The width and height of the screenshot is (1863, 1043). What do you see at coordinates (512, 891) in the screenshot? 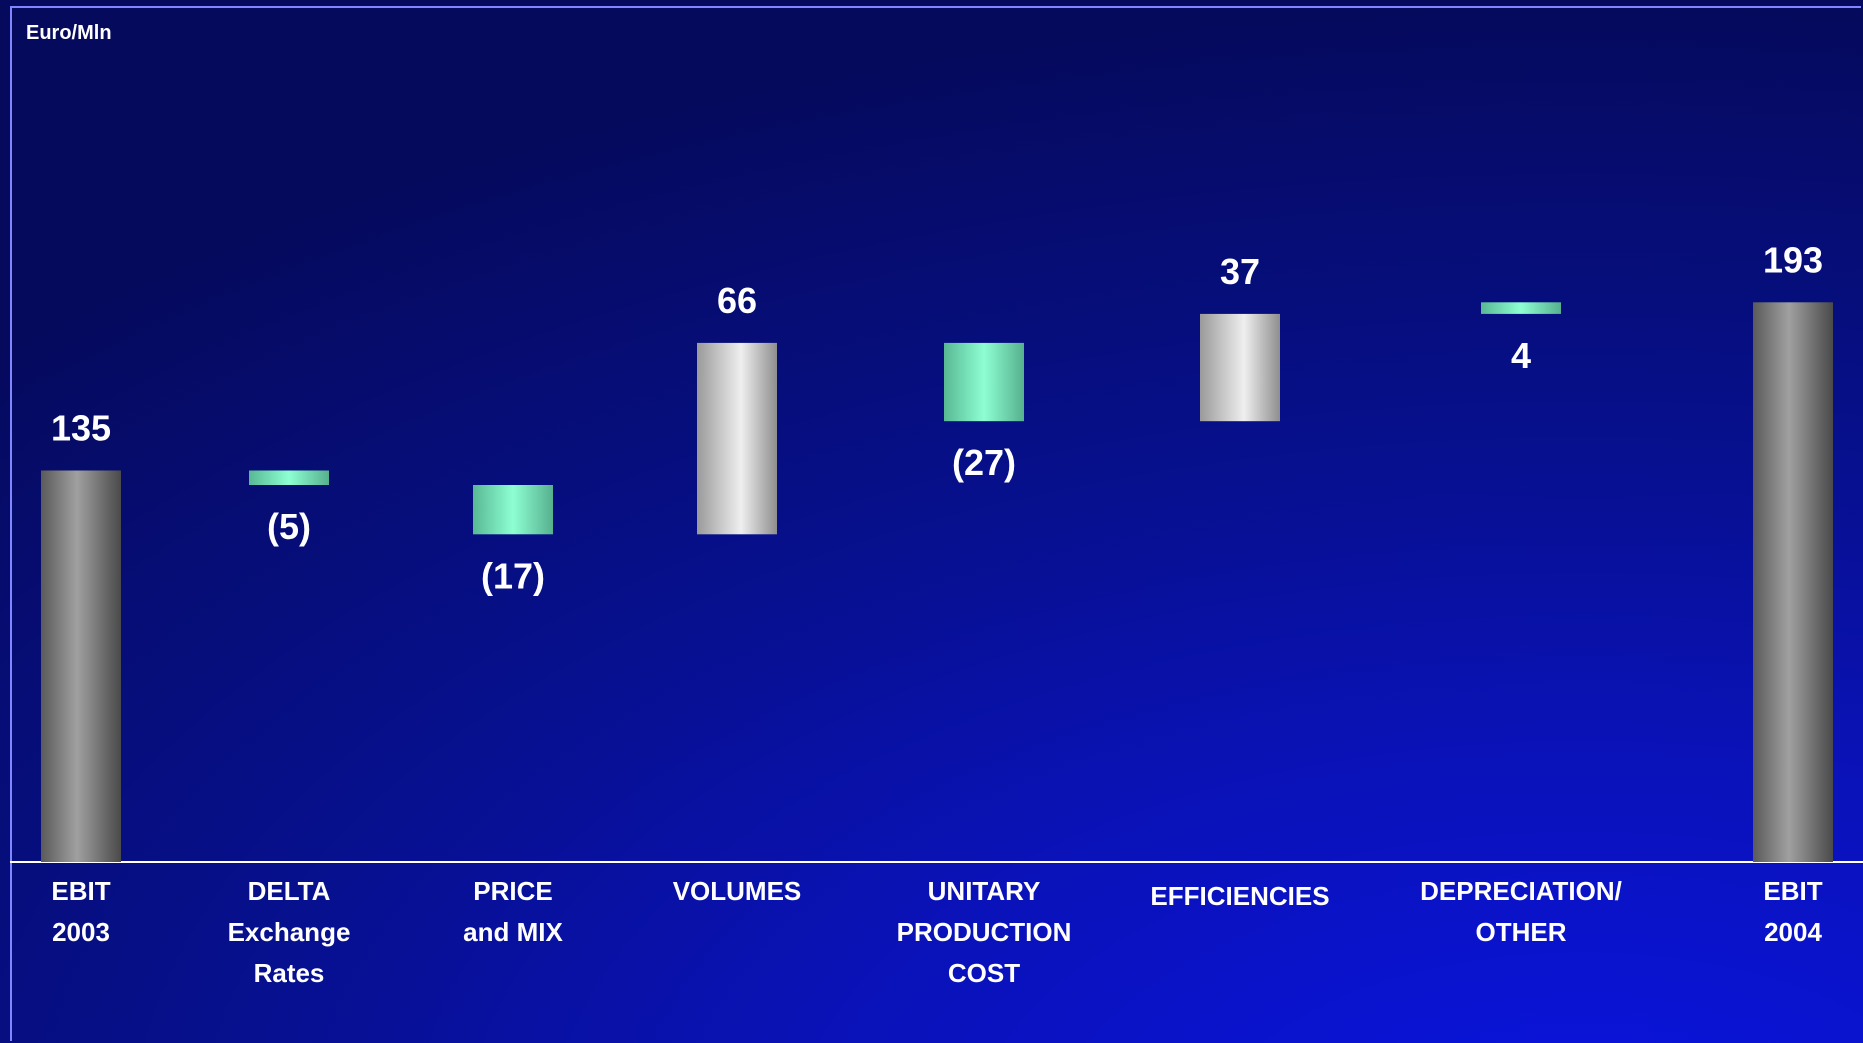
I see `category-label-3-line-1: PRICE` at bounding box center [512, 891].